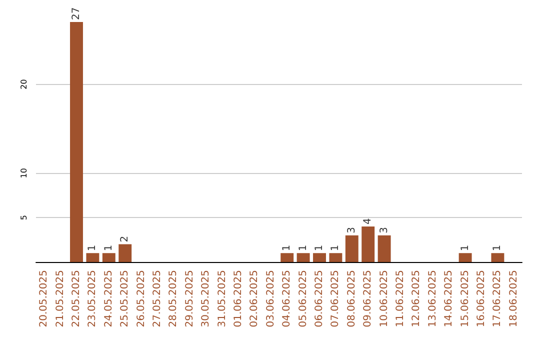 This screenshot has width=540, height=340. I want to click on data-label: 27, so click(76, 13).